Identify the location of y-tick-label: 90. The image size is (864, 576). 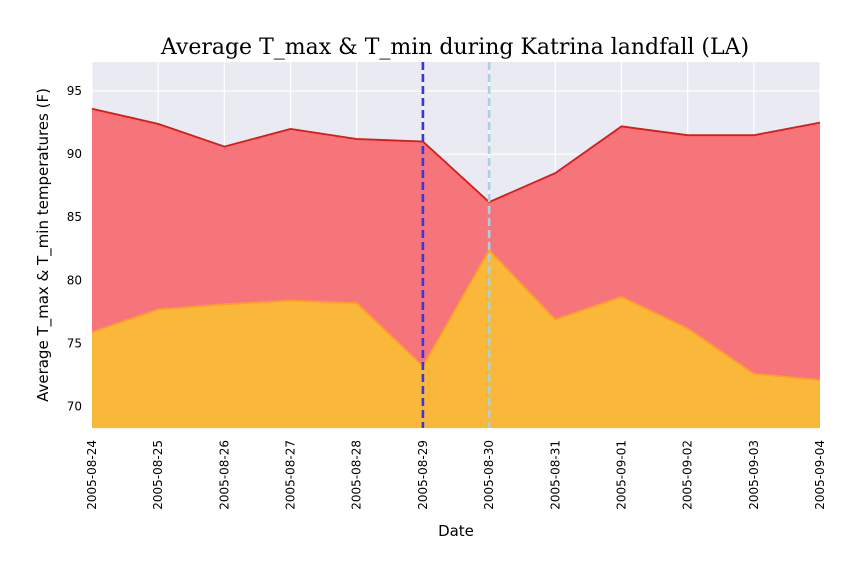
(74, 154).